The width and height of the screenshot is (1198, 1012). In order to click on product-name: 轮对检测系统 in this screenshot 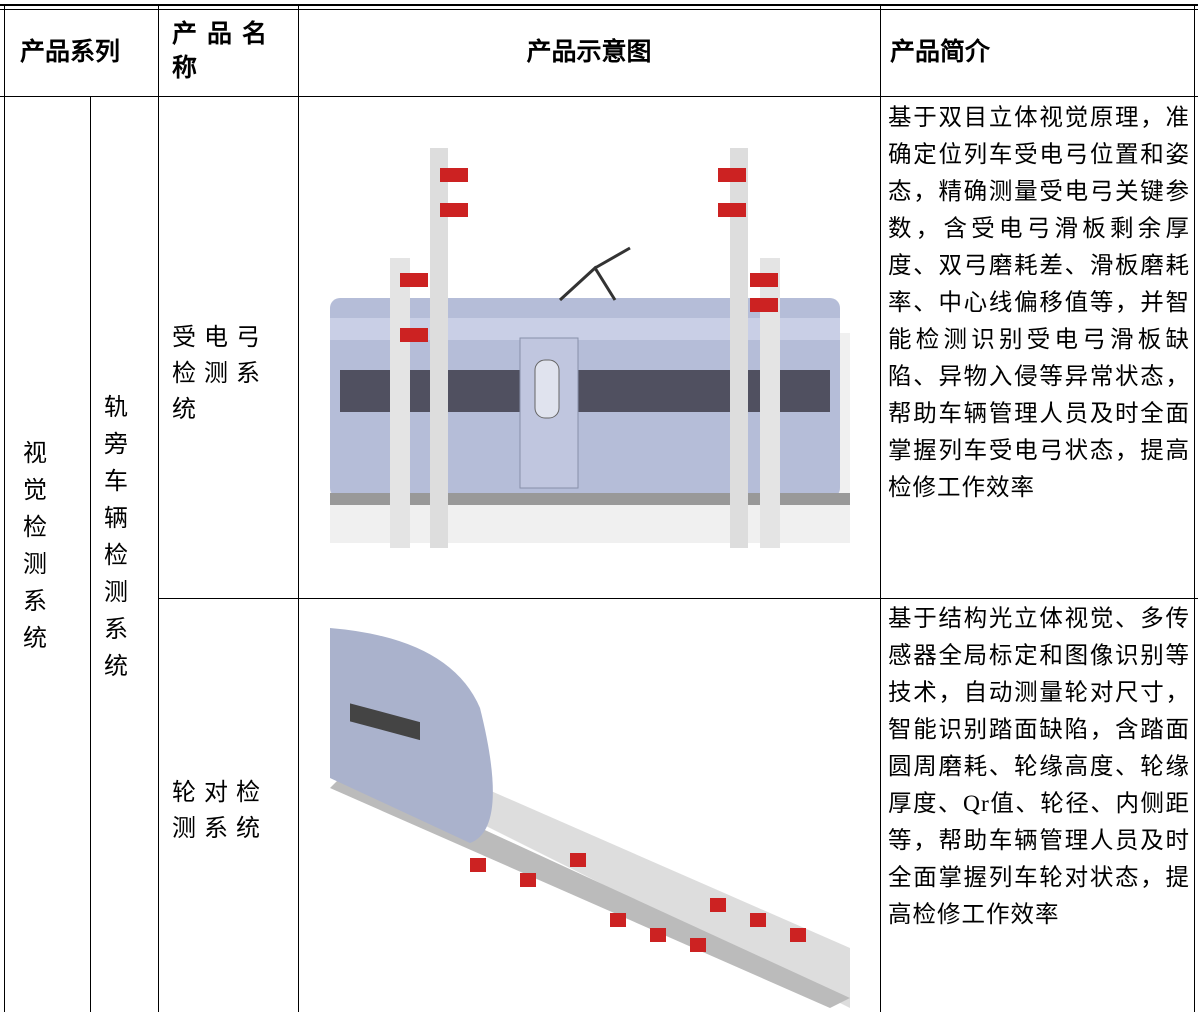, I will do `click(220, 811)`.